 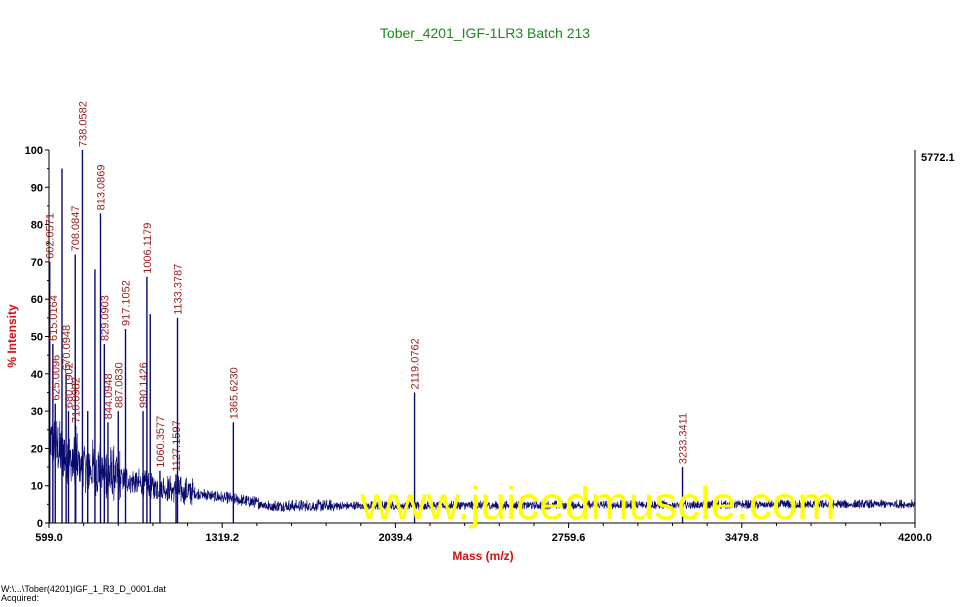 What do you see at coordinates (482, 466) in the screenshot?
I see `spectrum-trace` at bounding box center [482, 466].